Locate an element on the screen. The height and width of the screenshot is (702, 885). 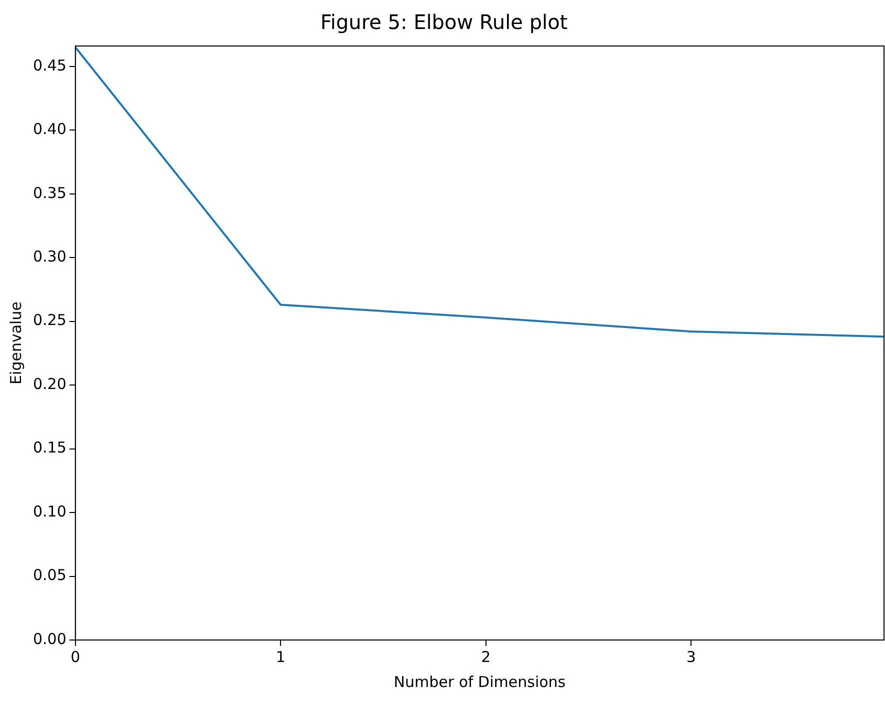
y-axis-title: Eigenvalue is located at coordinates (15, 343).